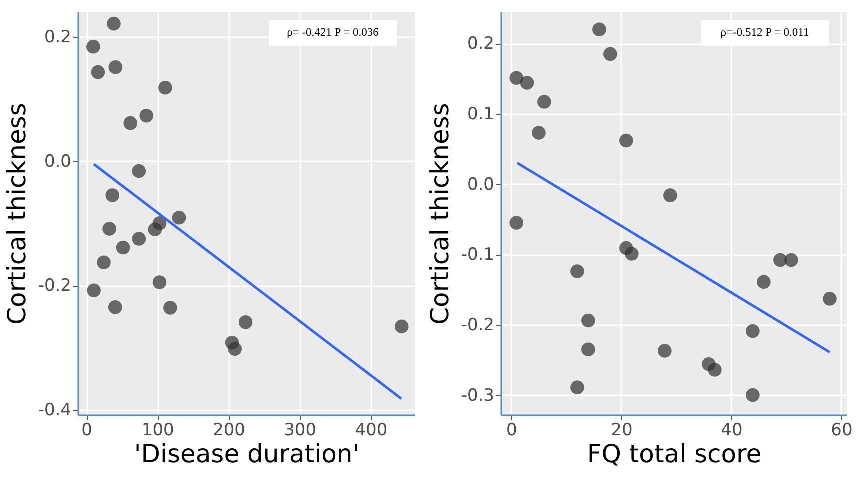  What do you see at coordinates (674, 454) in the screenshot?
I see `x-axis-title: FQ total score` at bounding box center [674, 454].